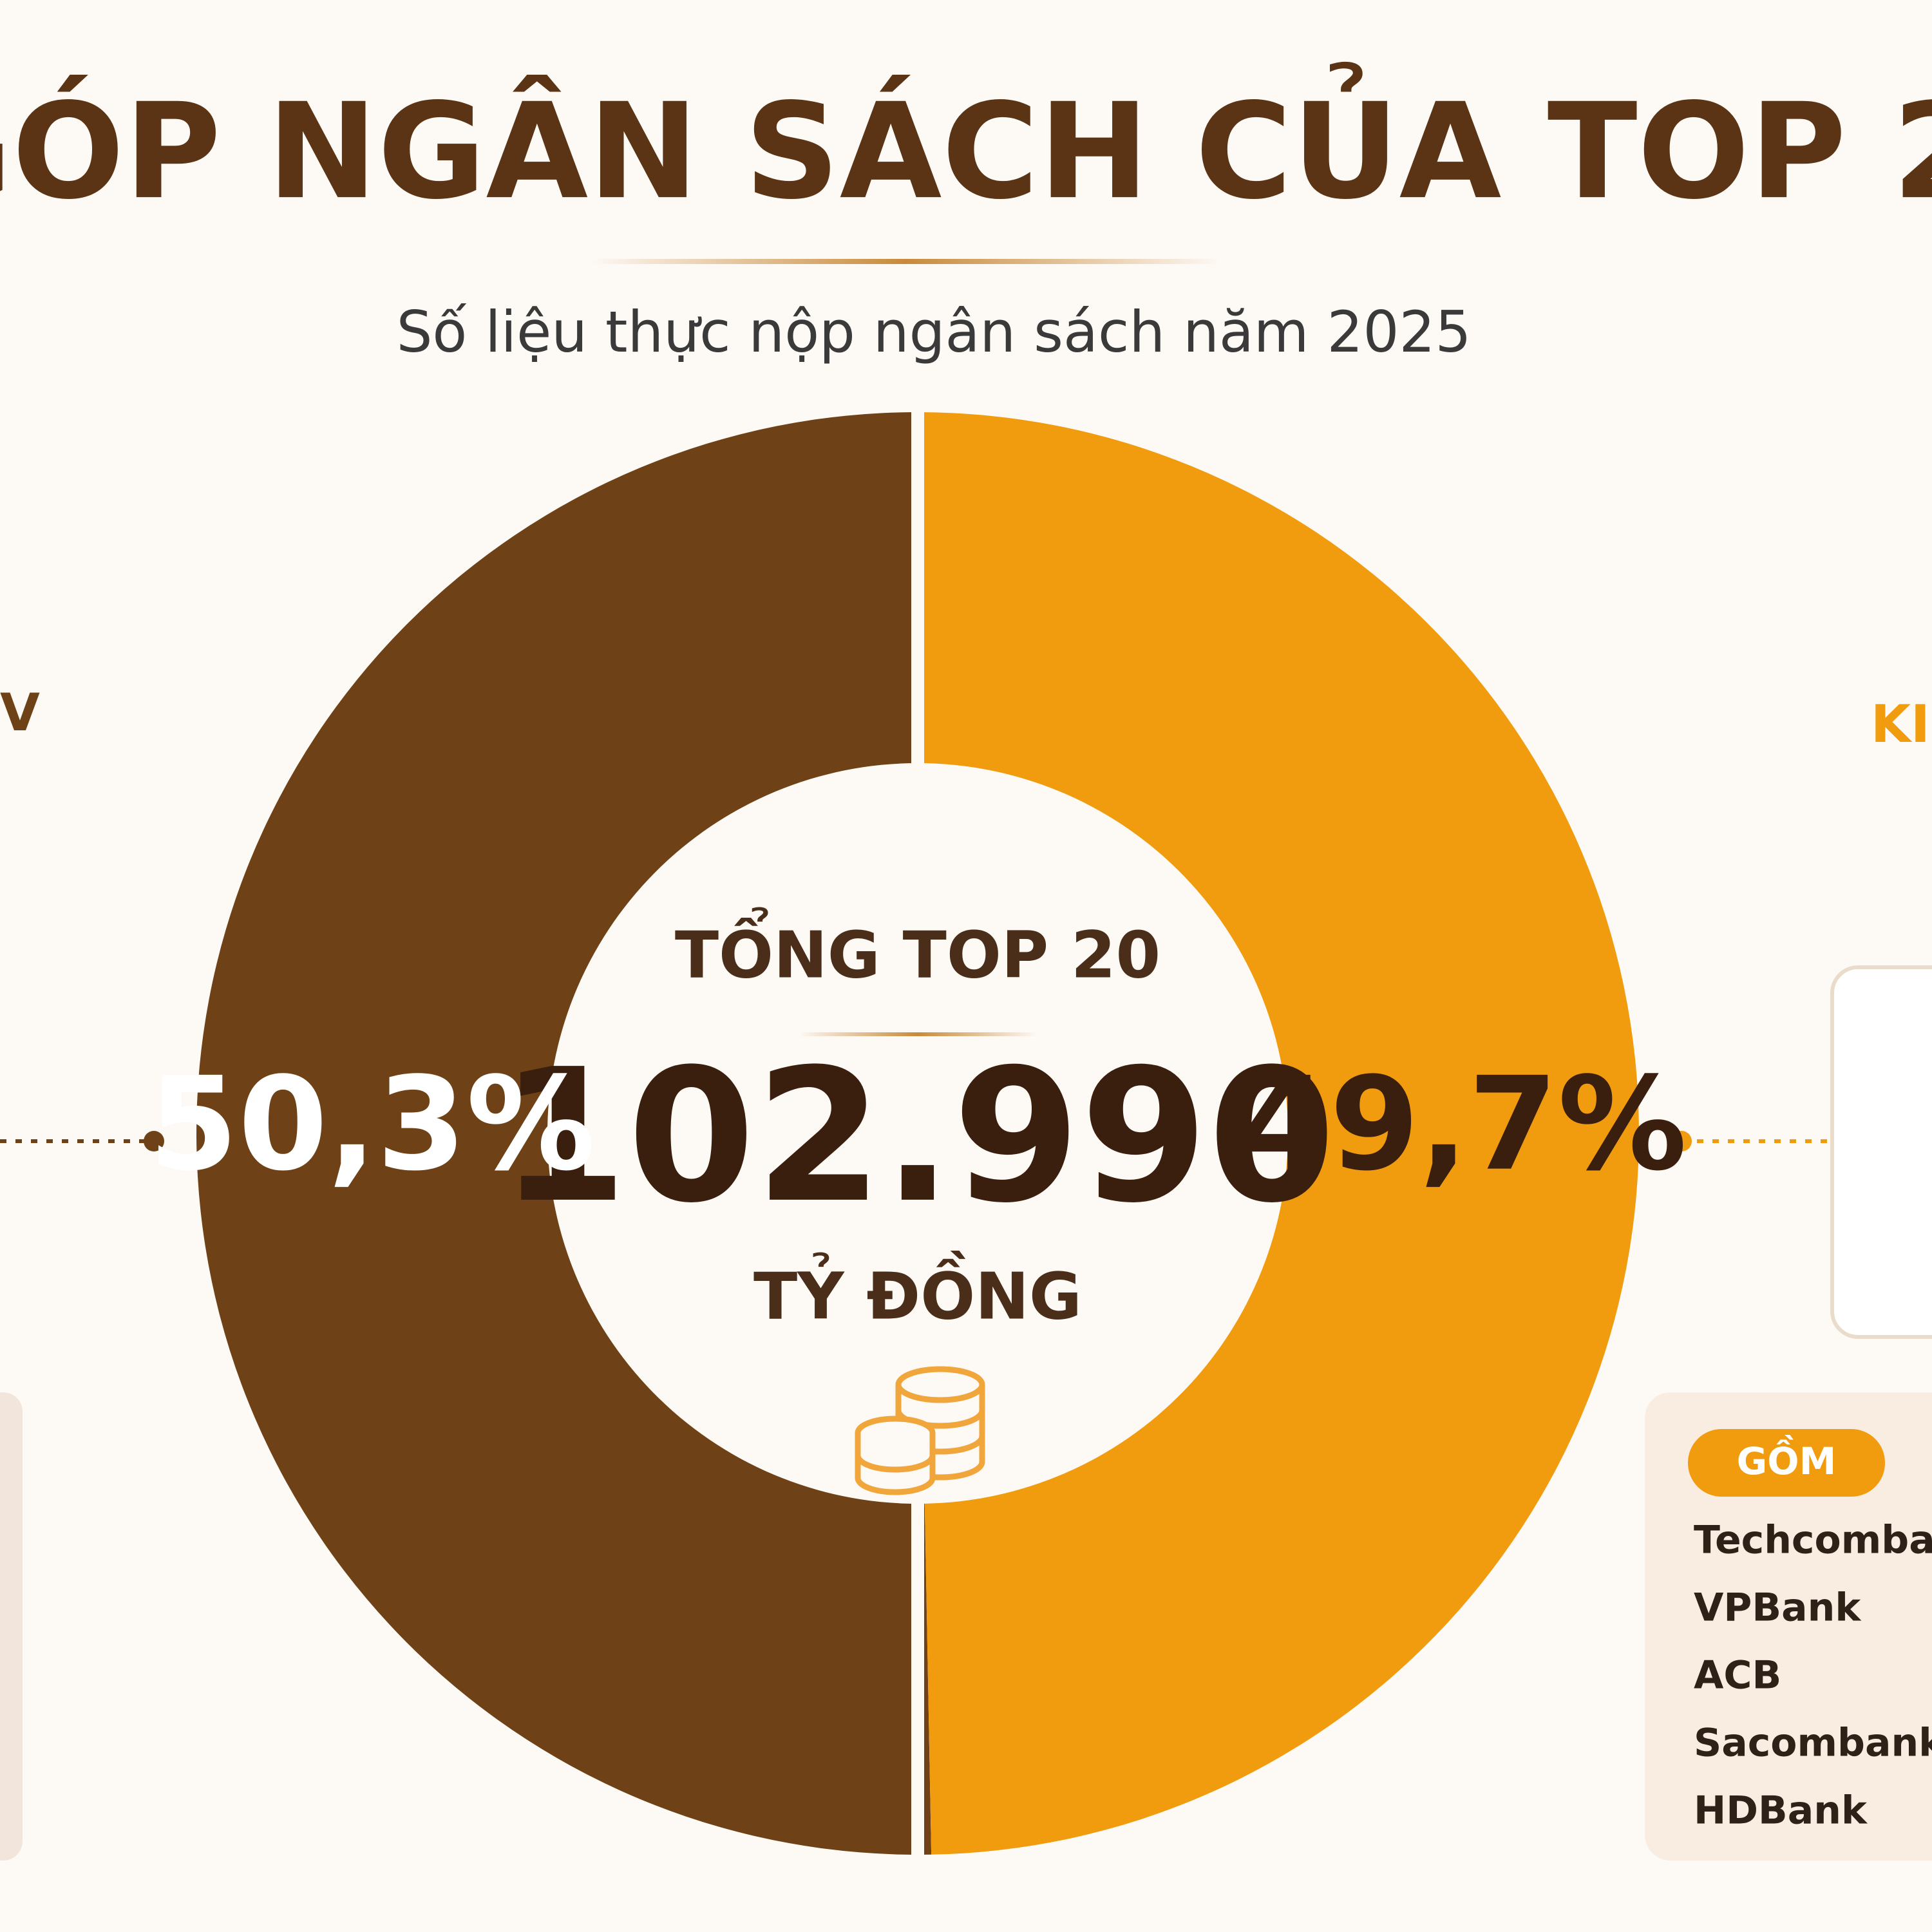 This screenshot has width=1932, height=1932. I want to click on right-connector-dot, so click(1682, 1141).